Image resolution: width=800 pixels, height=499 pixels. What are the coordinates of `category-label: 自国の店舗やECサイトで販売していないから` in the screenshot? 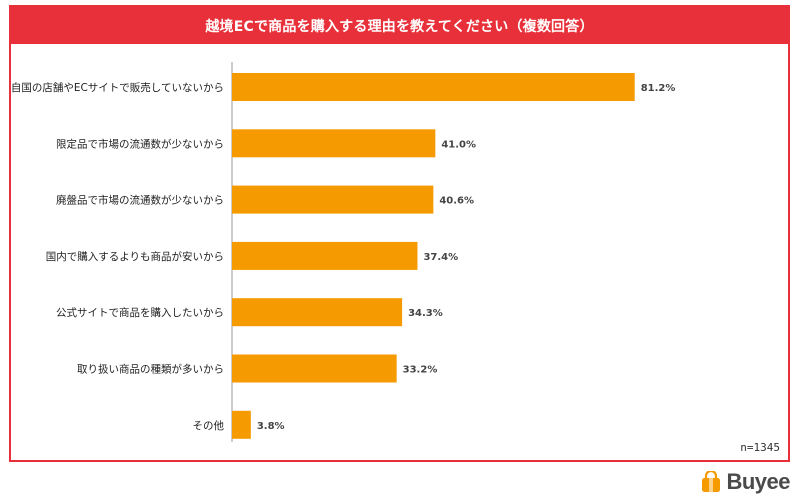 It's located at (117, 87).